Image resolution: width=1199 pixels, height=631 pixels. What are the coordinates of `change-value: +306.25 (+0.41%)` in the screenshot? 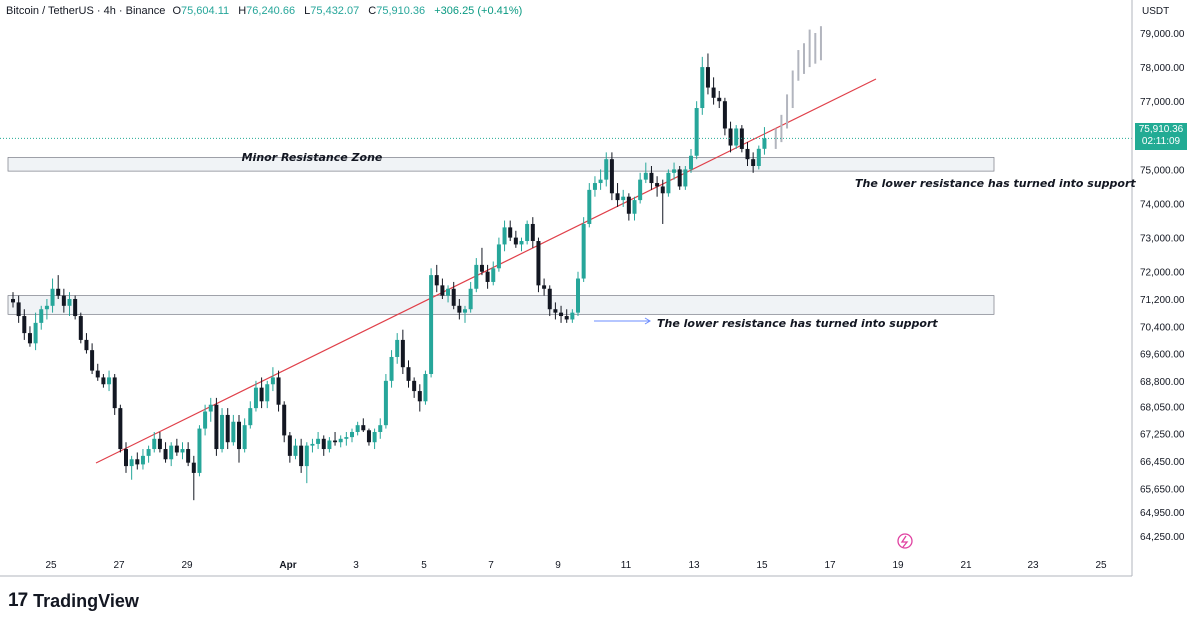 It's located at (478, 11).